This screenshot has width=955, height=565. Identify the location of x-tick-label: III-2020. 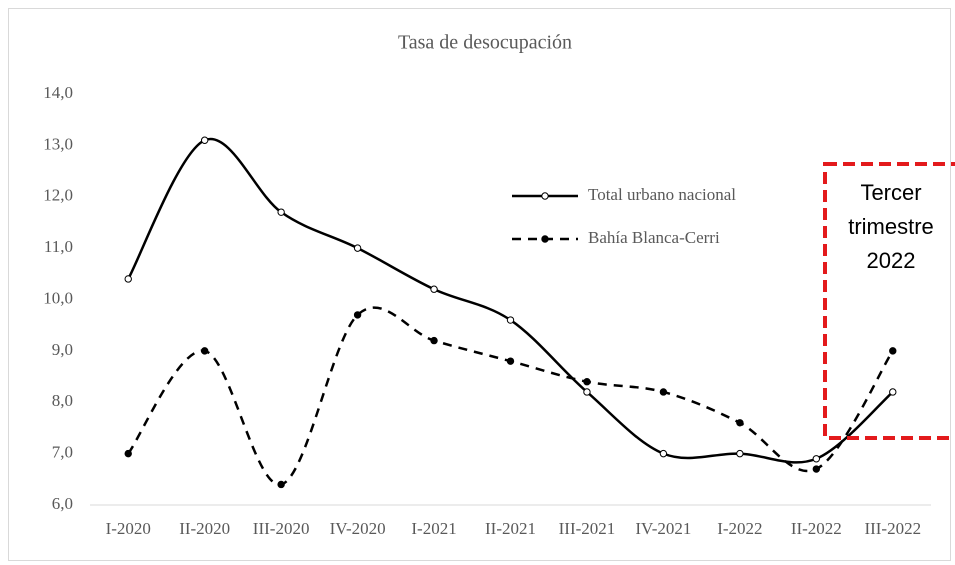
(281, 528).